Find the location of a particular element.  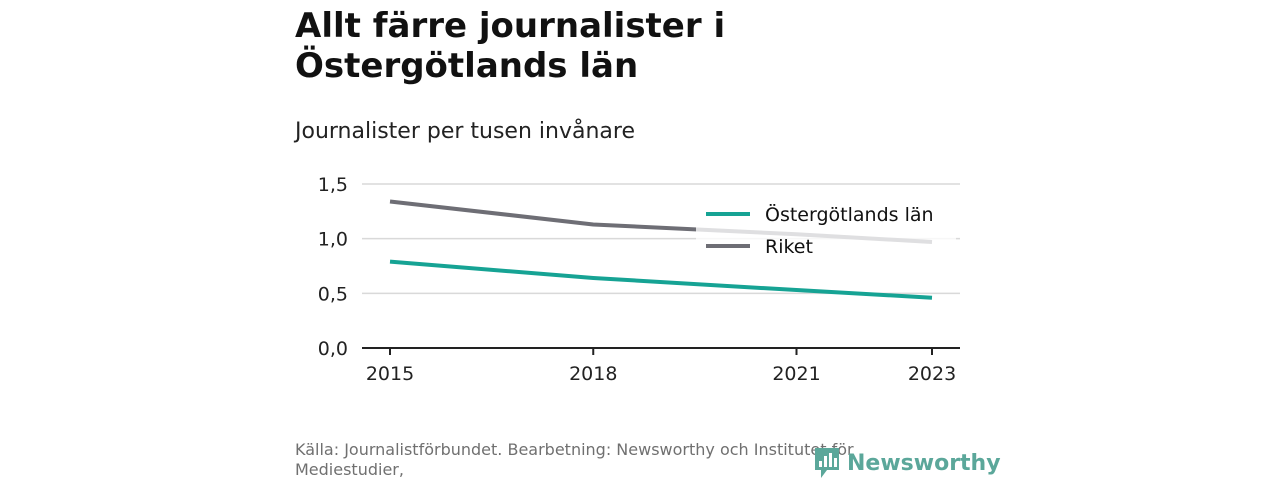

x-tick-label: 2015 is located at coordinates (390, 374).